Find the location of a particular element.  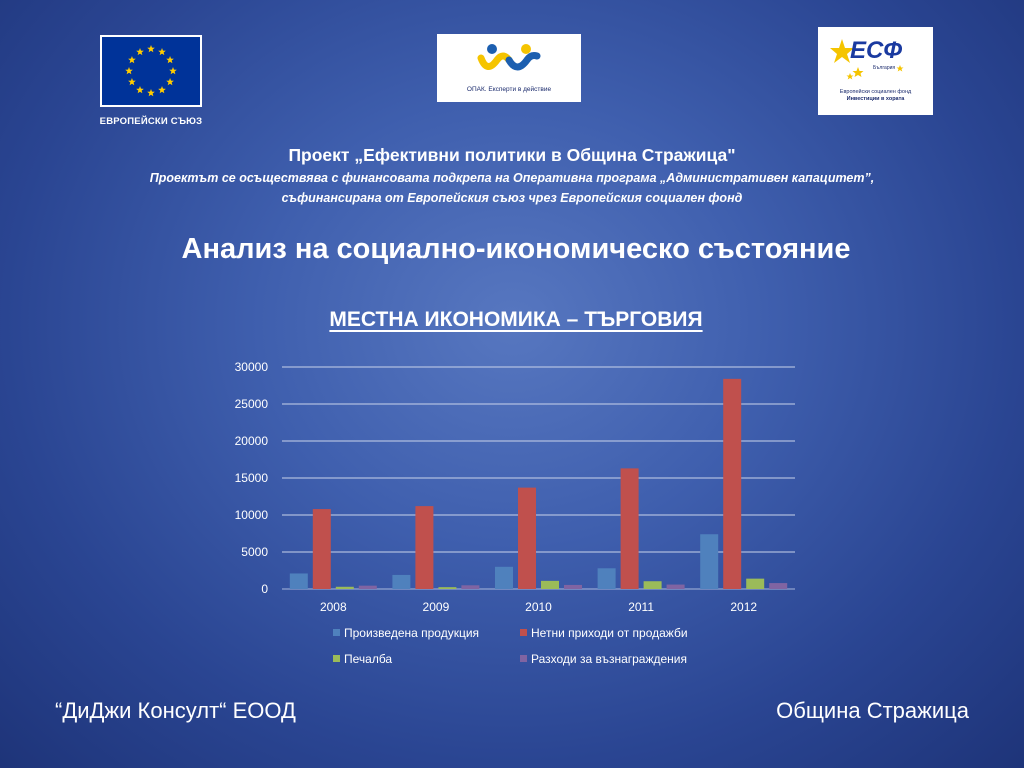

y-tick-label: 20000 is located at coordinates (252, 441).